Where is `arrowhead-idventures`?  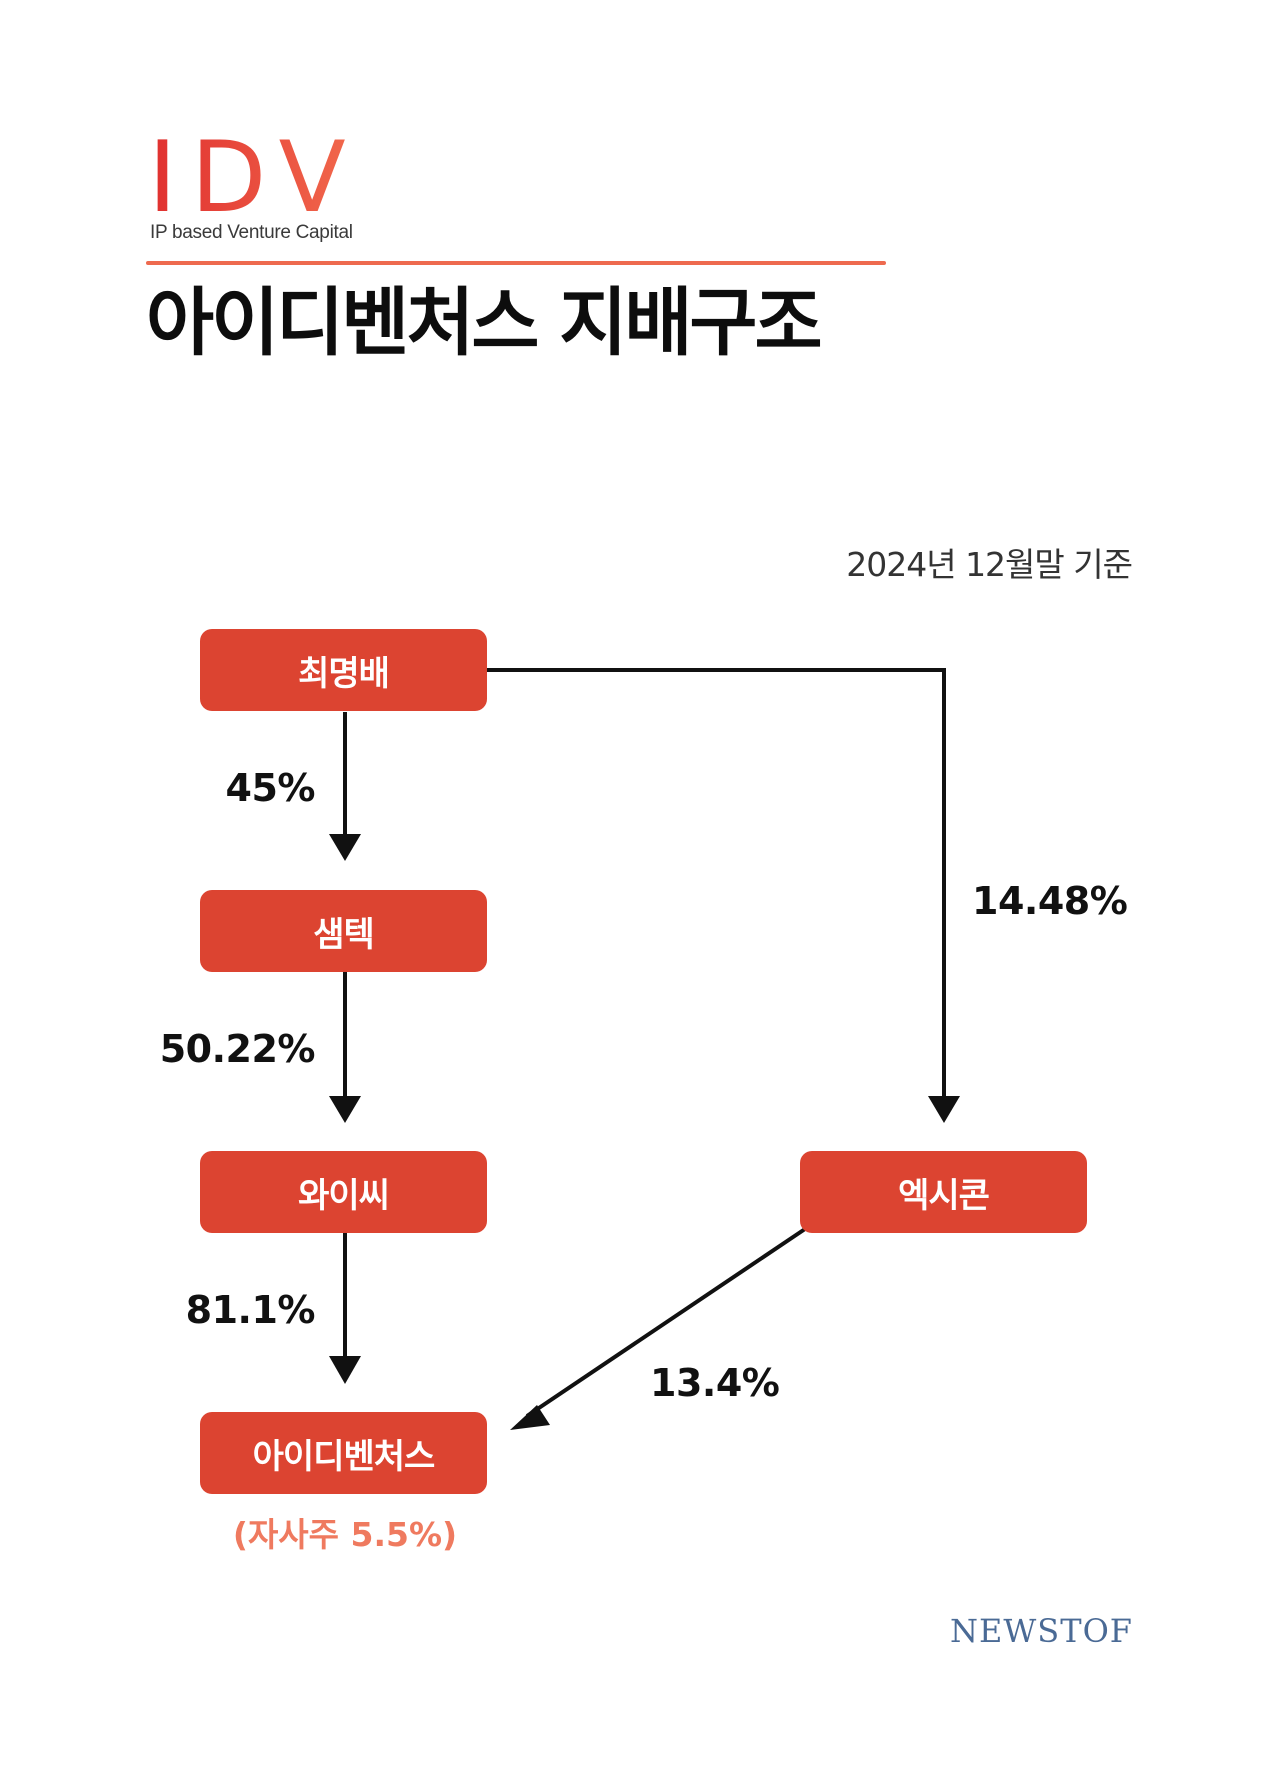 arrowhead-idventures is located at coordinates (345, 1370).